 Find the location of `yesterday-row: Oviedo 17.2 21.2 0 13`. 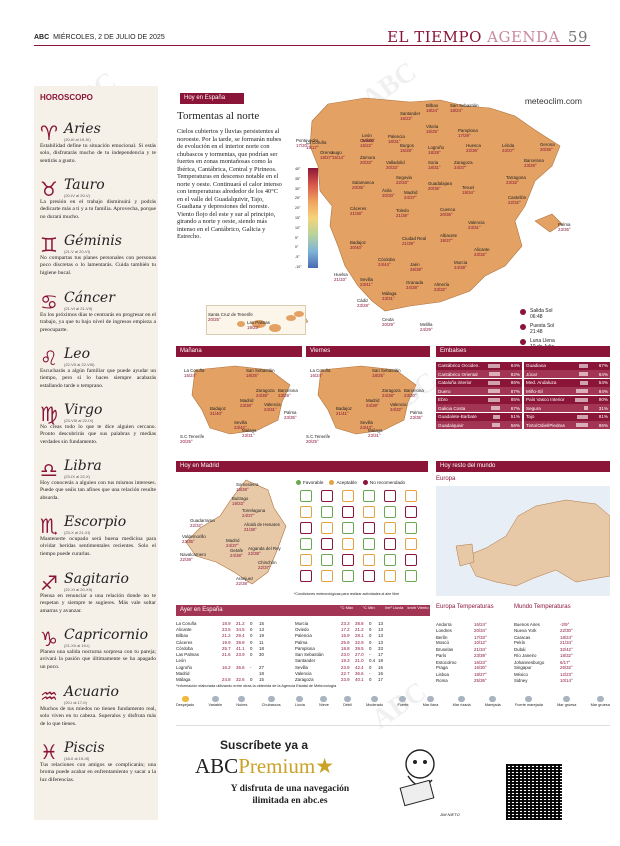

yesterday-row: Oviedo 17.2 21.2 0 13 is located at coordinates (362, 629).